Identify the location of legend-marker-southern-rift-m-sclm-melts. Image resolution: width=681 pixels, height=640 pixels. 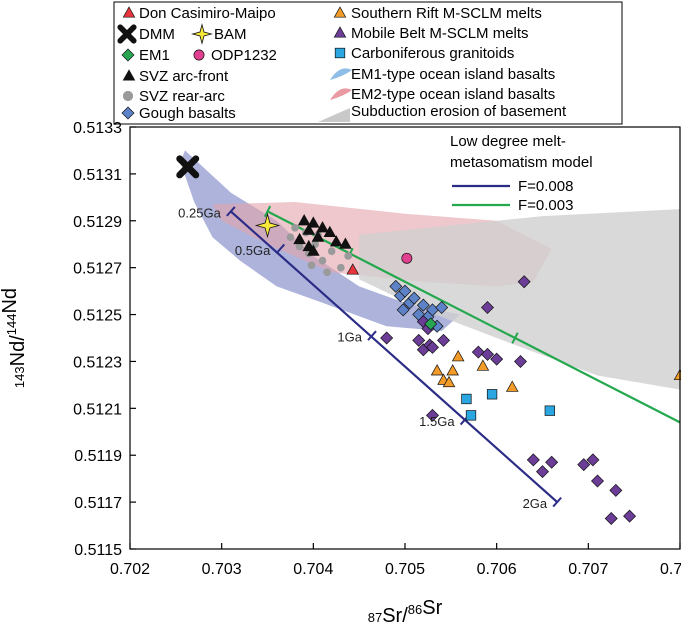
(340, 12).